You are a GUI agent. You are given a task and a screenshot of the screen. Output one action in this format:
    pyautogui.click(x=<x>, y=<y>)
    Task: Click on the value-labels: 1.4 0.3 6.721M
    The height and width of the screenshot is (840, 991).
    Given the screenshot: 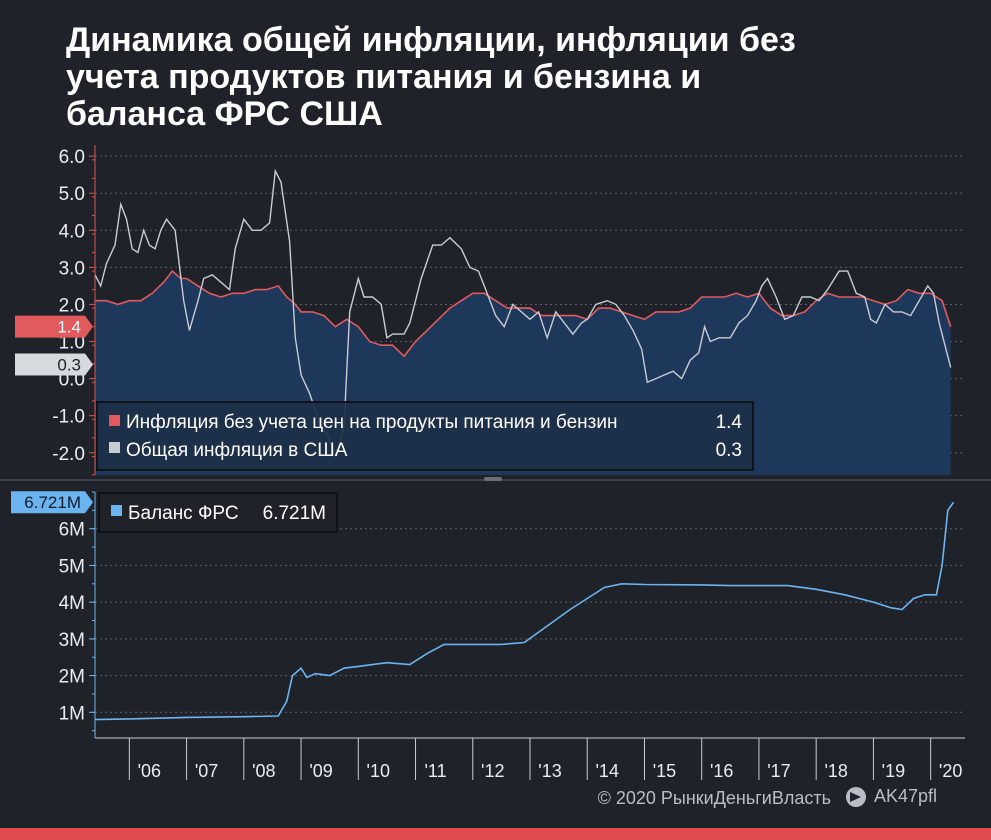 What is the action you would take?
    pyautogui.click(x=52, y=414)
    